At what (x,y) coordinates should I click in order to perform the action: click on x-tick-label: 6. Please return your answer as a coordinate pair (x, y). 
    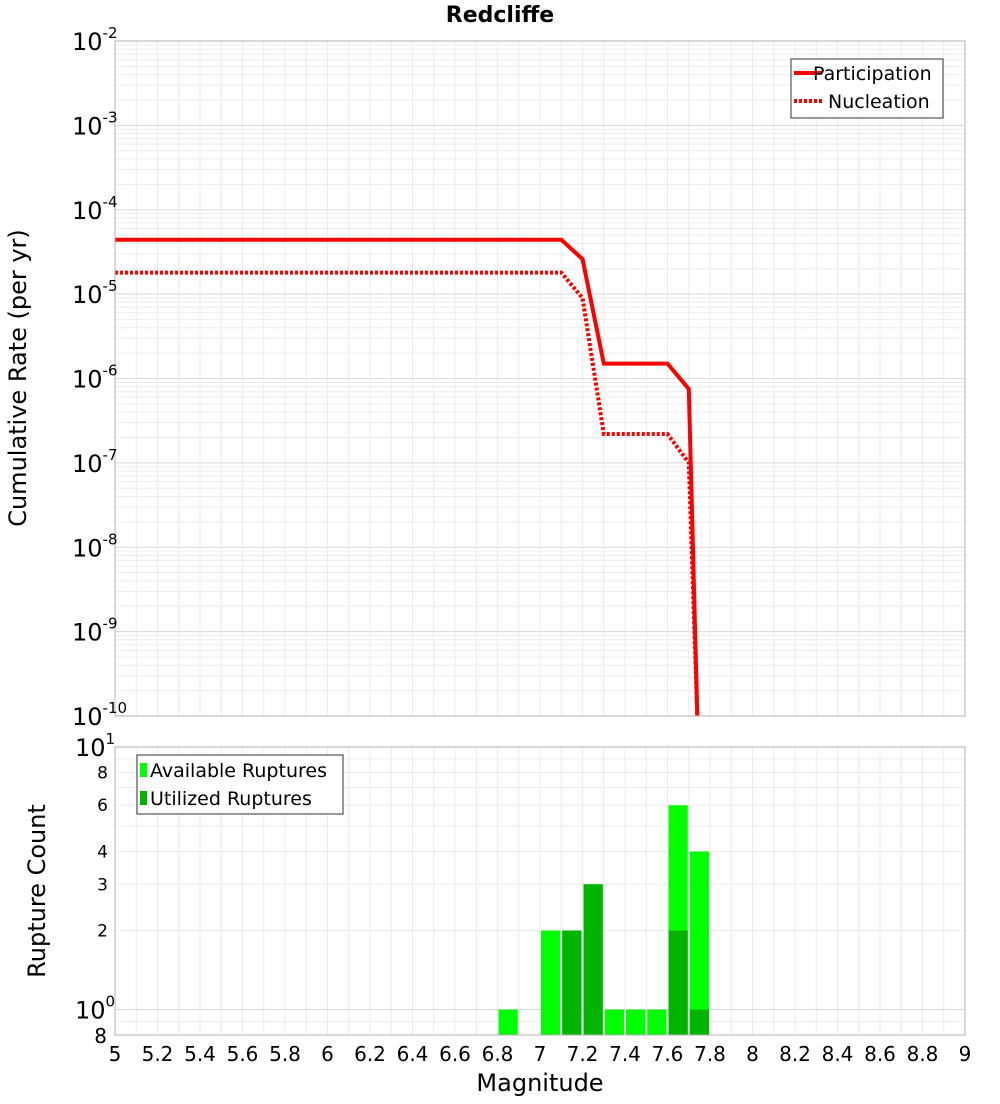
    Looking at the image, I should click on (327, 1054).